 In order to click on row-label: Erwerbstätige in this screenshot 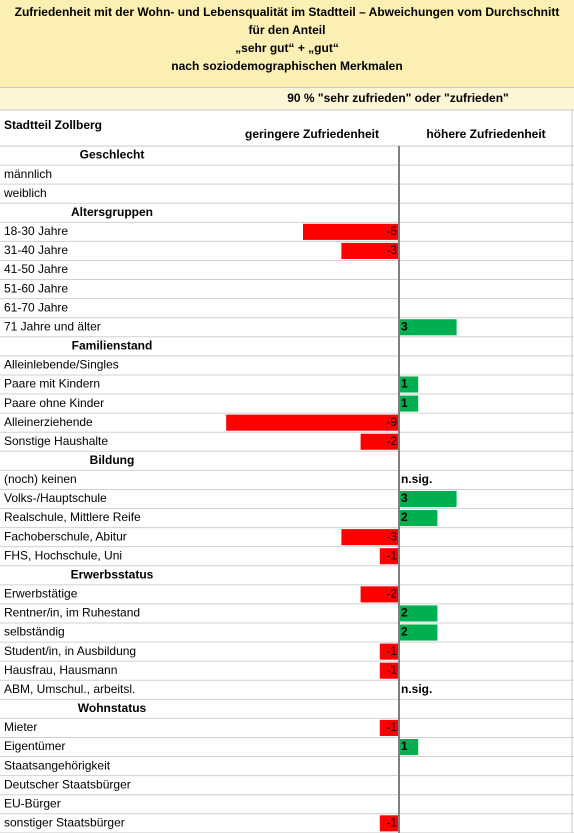, I will do `click(41, 594)`.